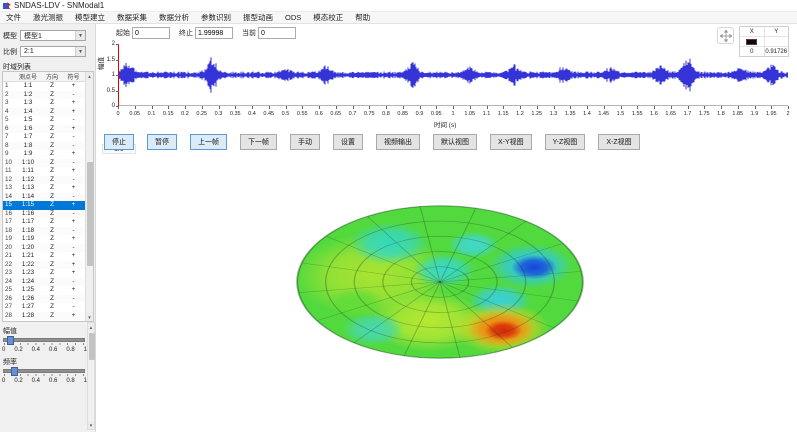 The width and height of the screenshot is (797, 432). I want to click on menu-item: 数据采集, so click(132, 17).